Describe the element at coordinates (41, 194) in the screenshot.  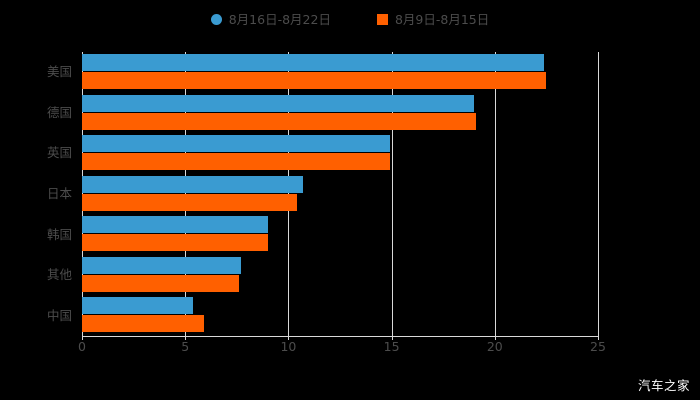
I see `y-axis-labels: 美国德国英国日本韩国其他中国` at that location.